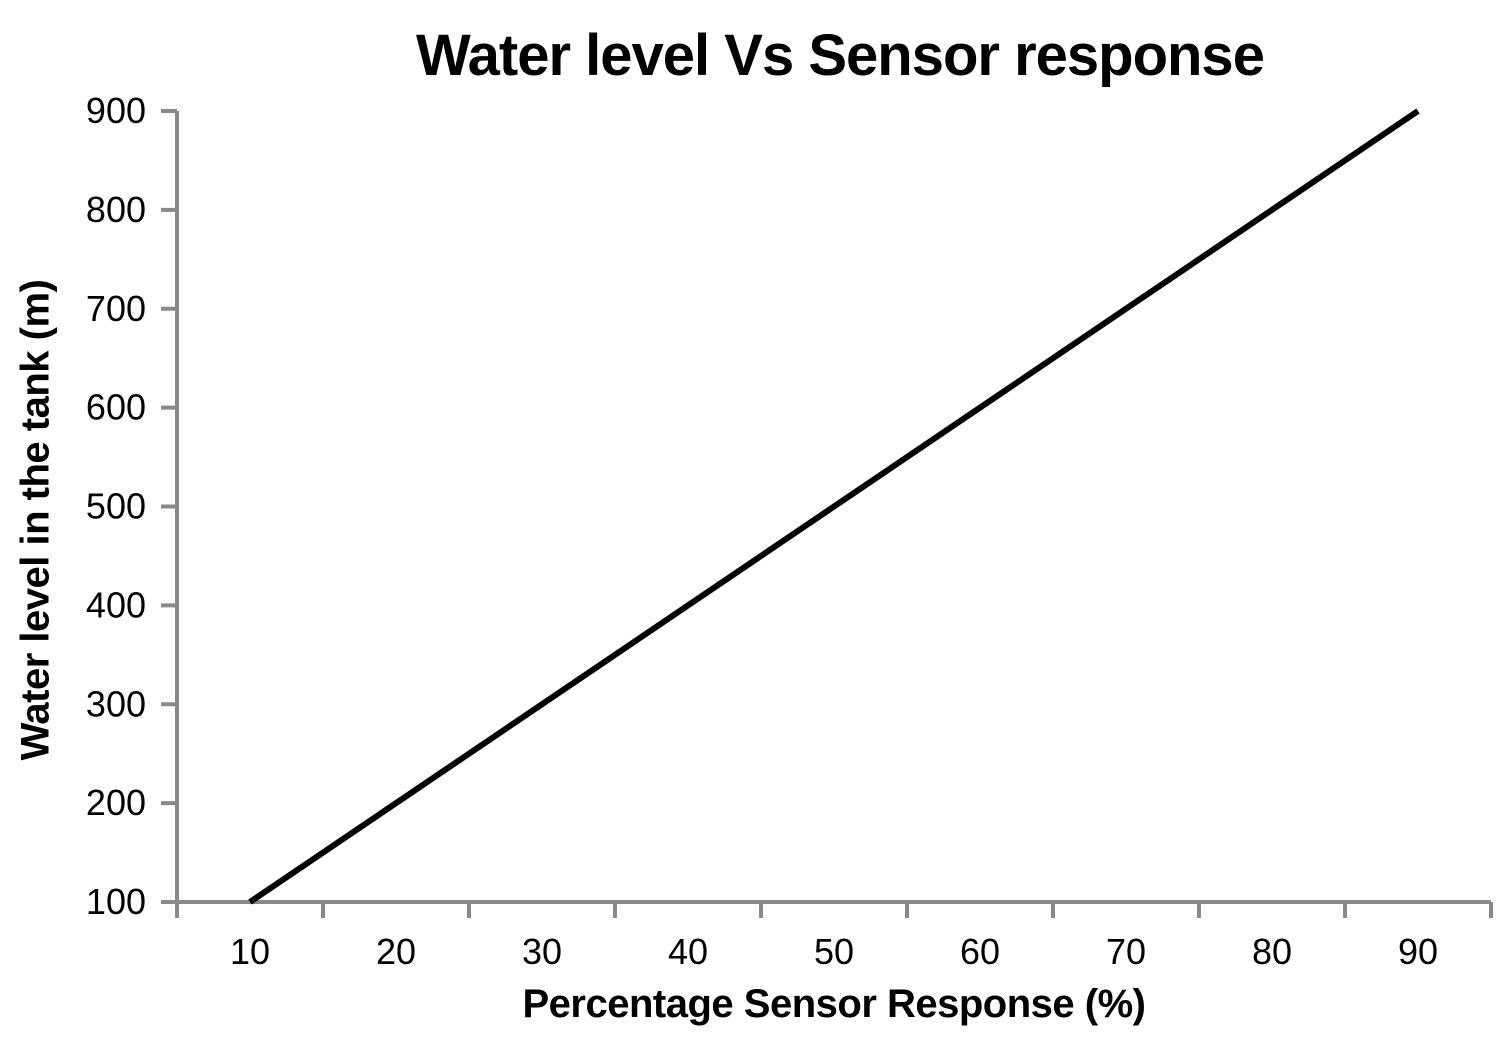 The image size is (1501, 1052). I want to click on chart-title: Water level Vs Sensor response, so click(840, 55).